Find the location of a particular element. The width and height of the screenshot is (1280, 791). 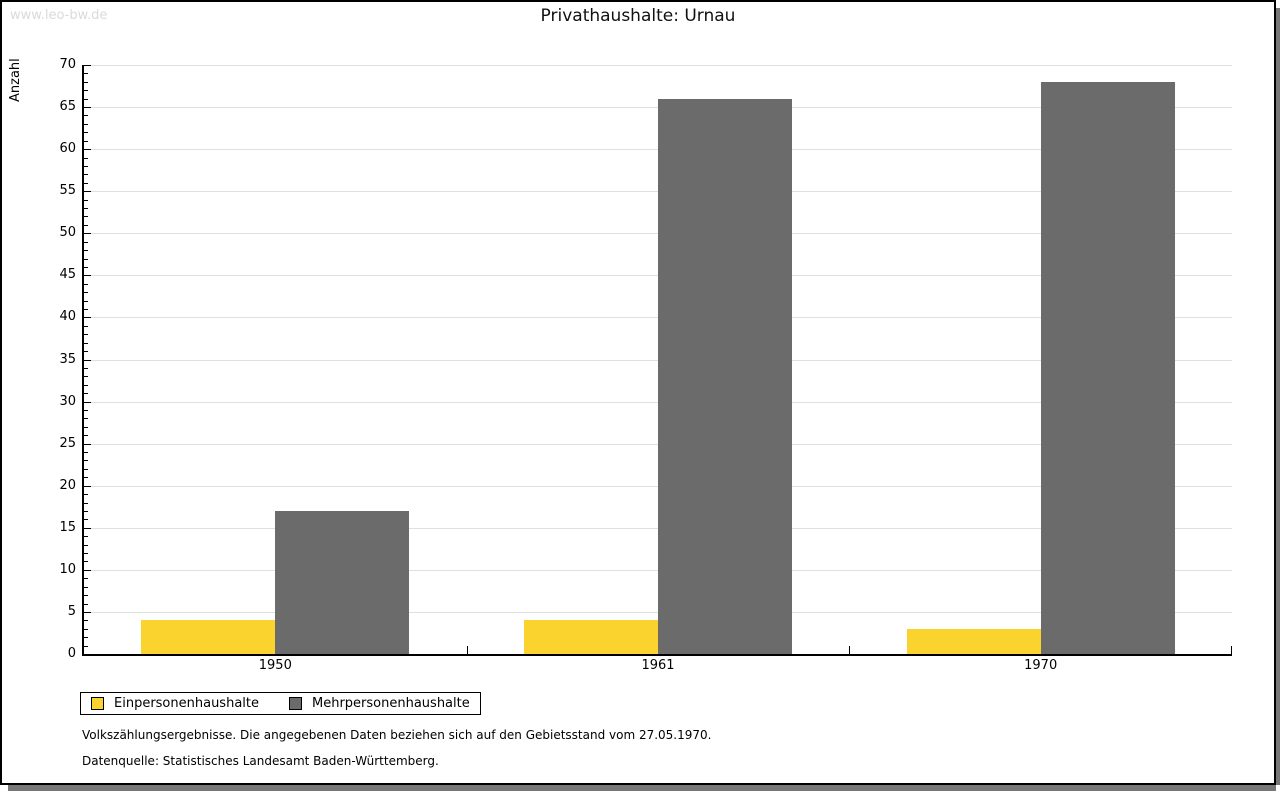

y-tick-label: 5 is located at coordinates (71, 611).